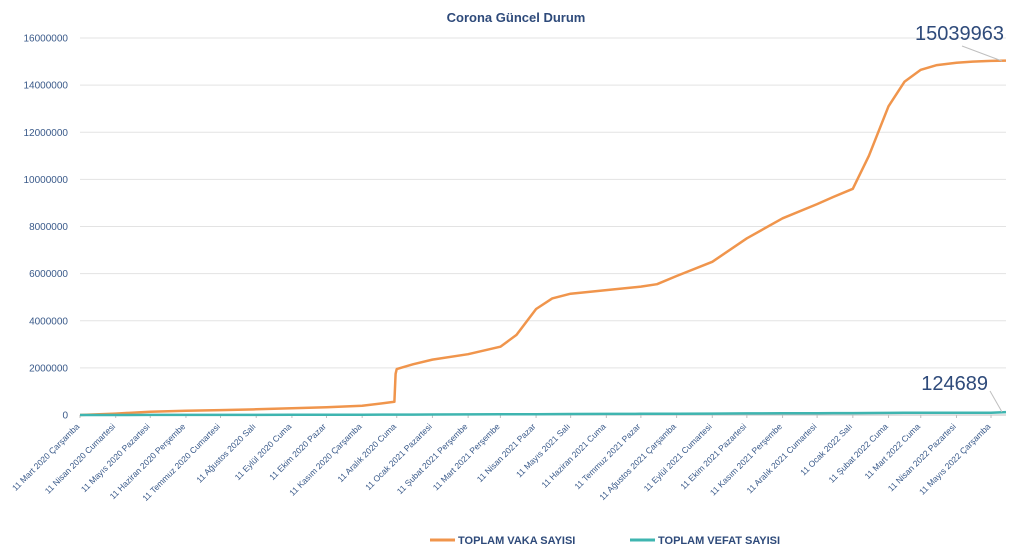 This screenshot has width=1024, height=556. What do you see at coordinates (366, 452) in the screenshot?
I see `x-tick-label: 11 Aralık 2020 Cuma` at bounding box center [366, 452].